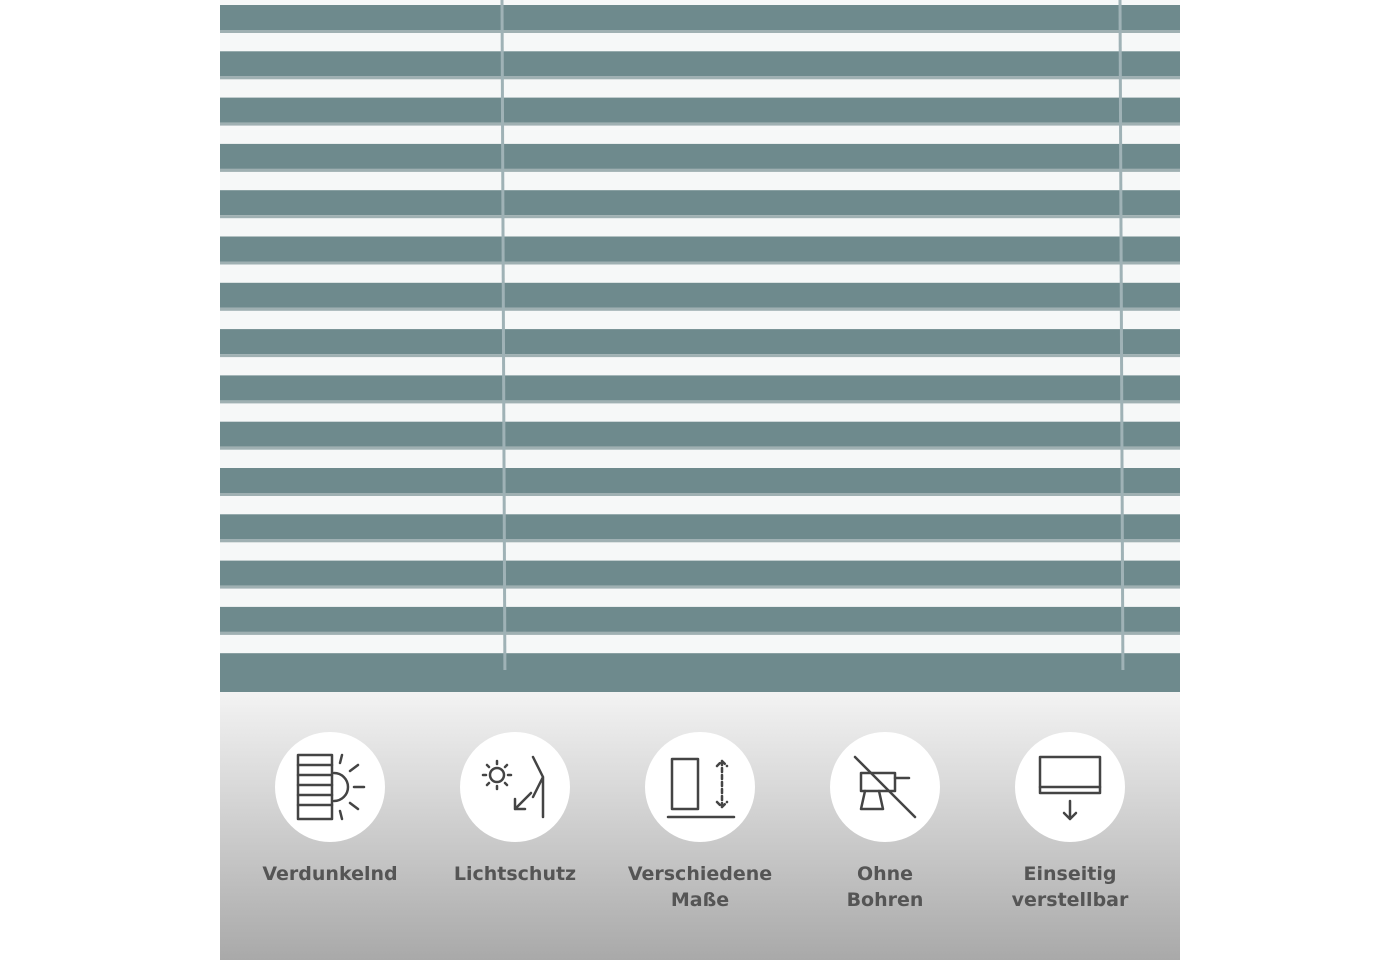 The image size is (1400, 960). What do you see at coordinates (700, 681) in the screenshot?
I see `bottom-rail` at bounding box center [700, 681].